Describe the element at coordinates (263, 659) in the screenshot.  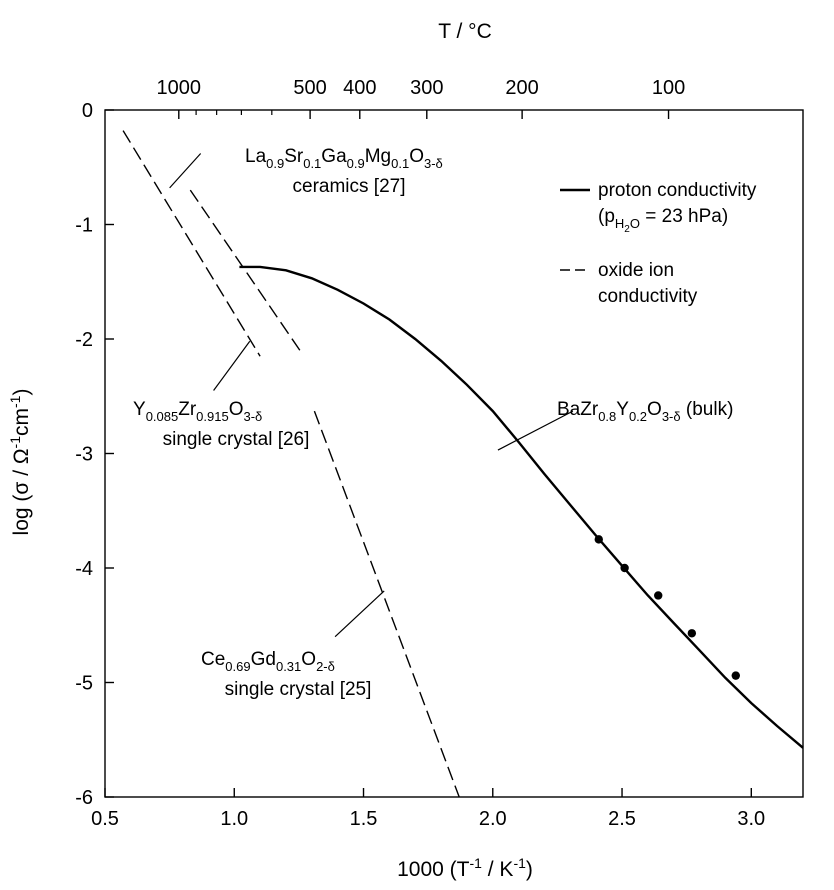
I see `annotation-text: Gd` at that location.